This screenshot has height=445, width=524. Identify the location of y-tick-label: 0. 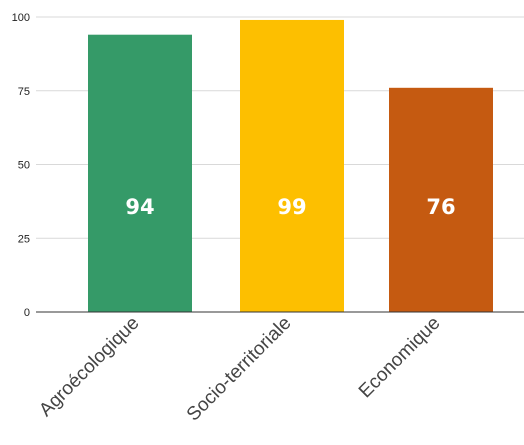
(27, 313).